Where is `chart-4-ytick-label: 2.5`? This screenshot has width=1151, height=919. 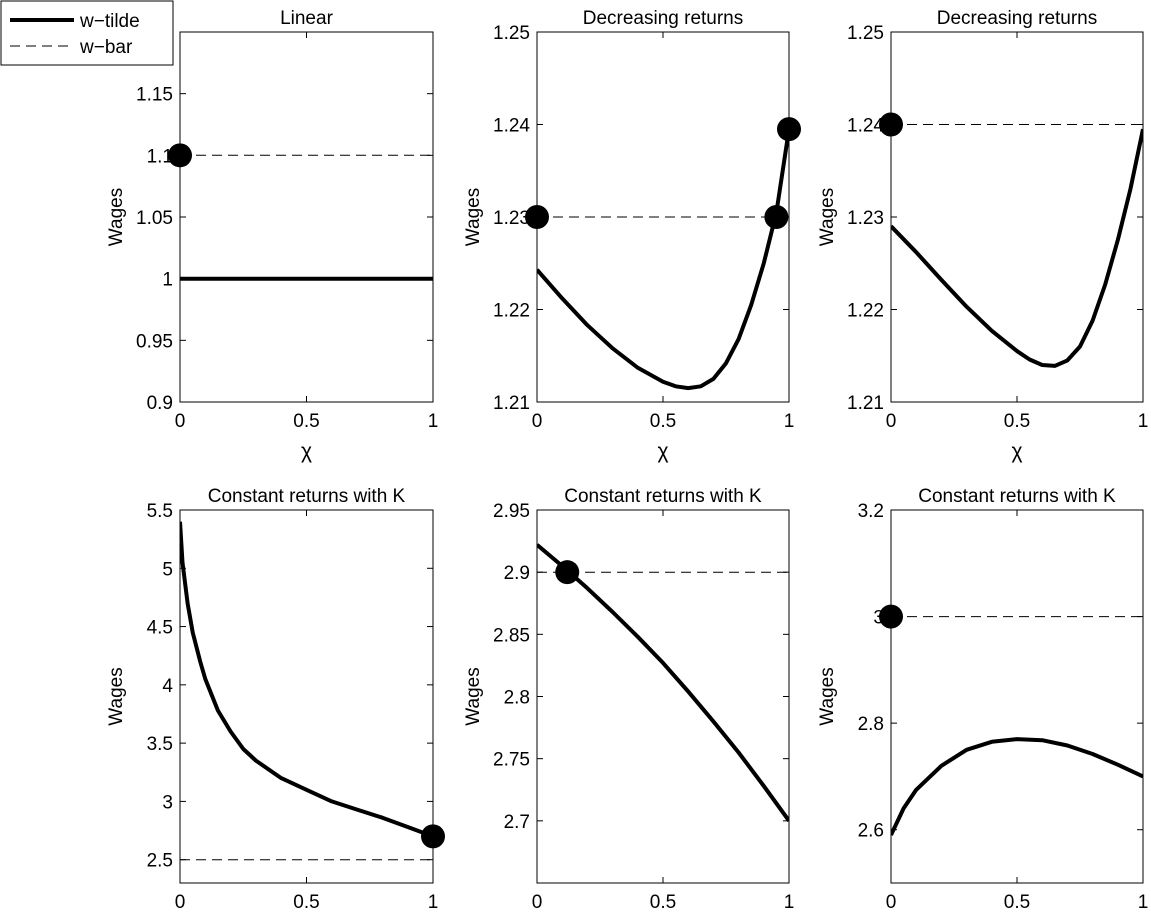 chart-4-ytick-label: 2.5 is located at coordinates (160, 861).